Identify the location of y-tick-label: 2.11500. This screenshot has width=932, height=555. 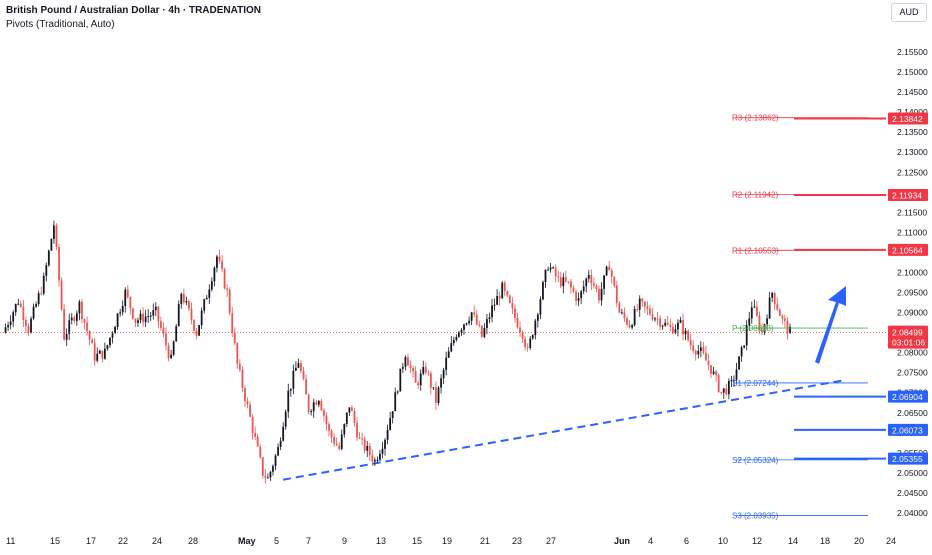
(912, 212).